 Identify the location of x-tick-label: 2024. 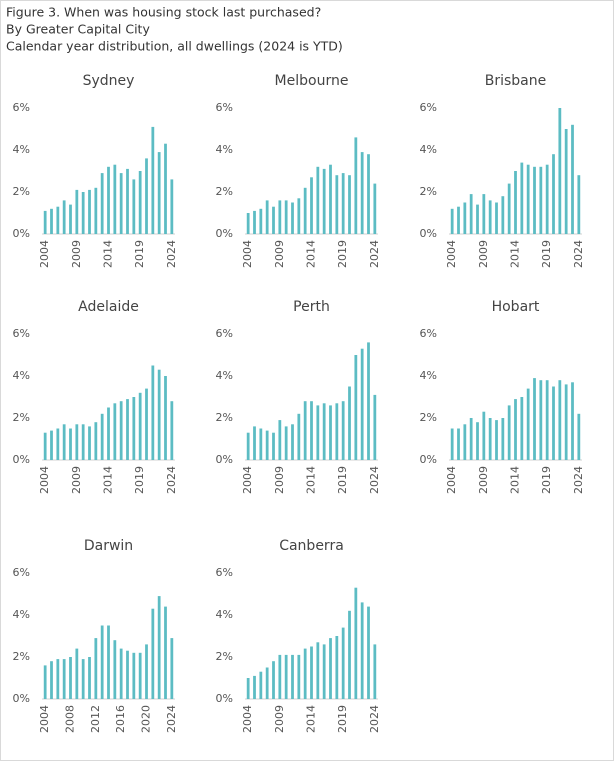
(171, 480).